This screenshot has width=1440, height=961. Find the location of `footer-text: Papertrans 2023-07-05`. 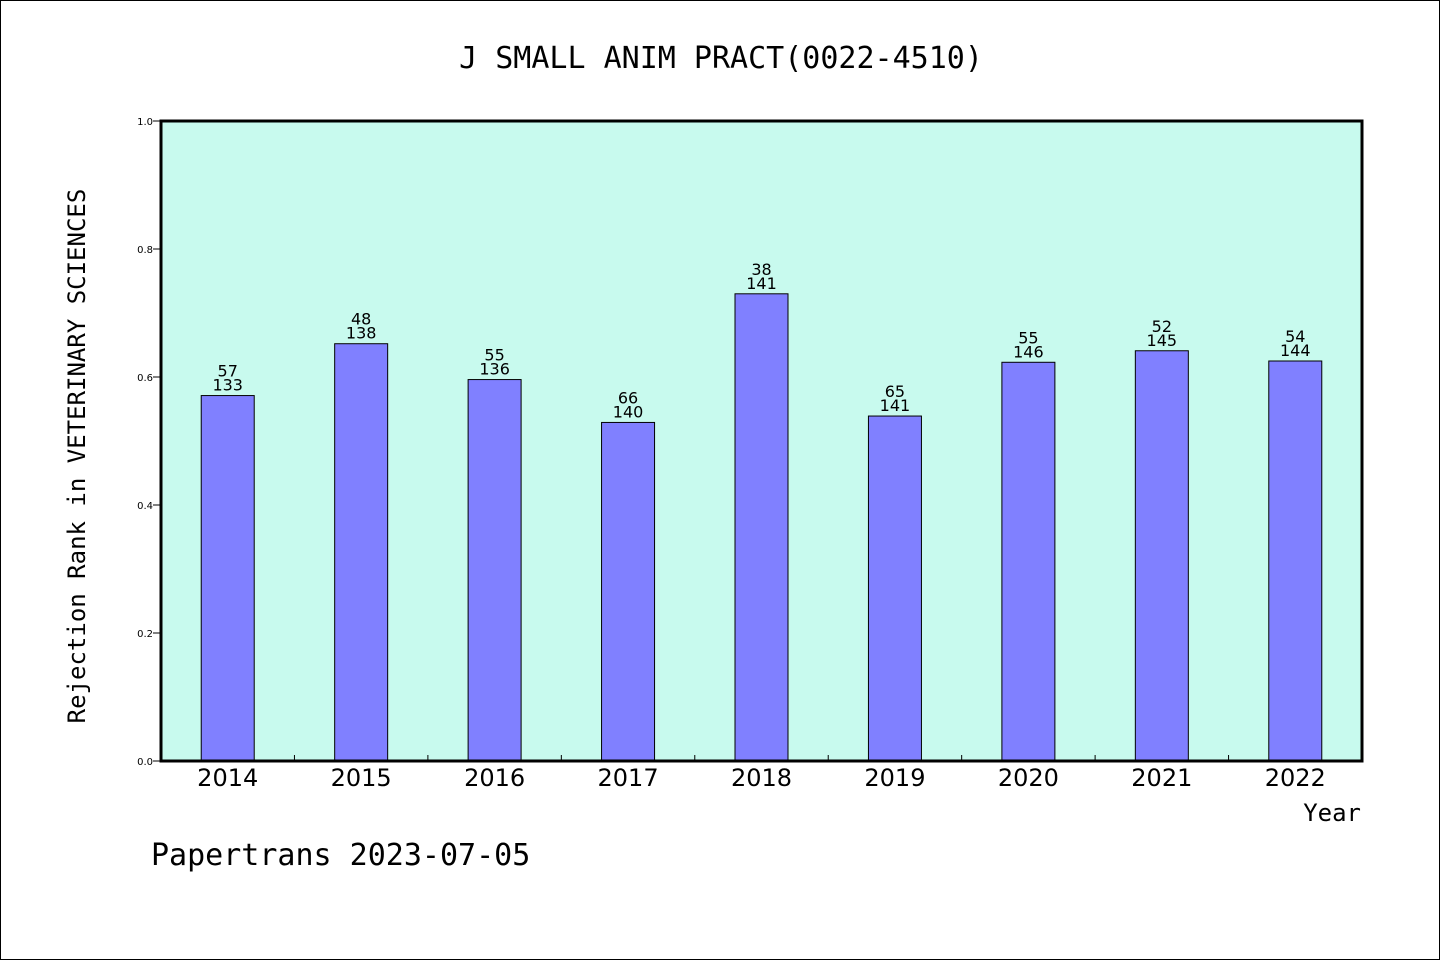

footer-text: Papertrans 2023-07-05 is located at coordinates (340, 855).